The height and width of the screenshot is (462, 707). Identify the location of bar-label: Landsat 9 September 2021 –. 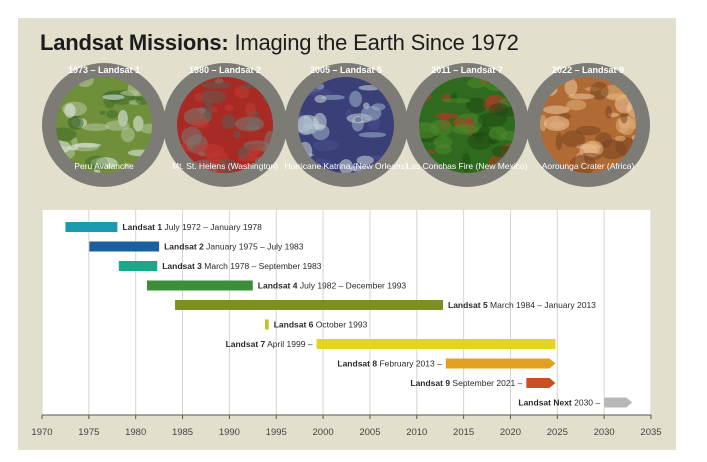
(466, 383).